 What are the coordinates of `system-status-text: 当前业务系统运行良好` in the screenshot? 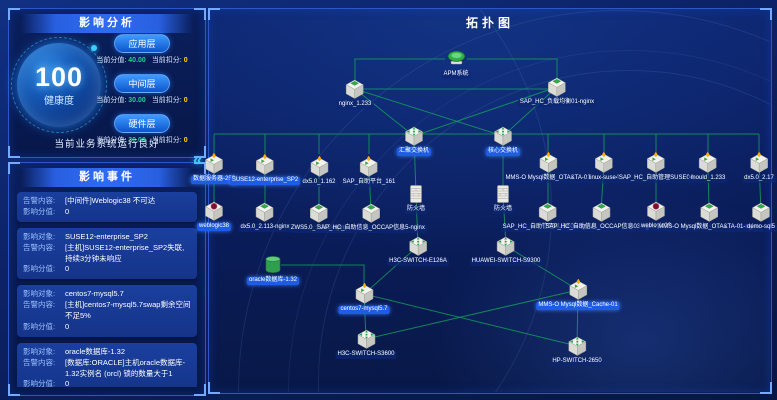 It's located at (107, 144).